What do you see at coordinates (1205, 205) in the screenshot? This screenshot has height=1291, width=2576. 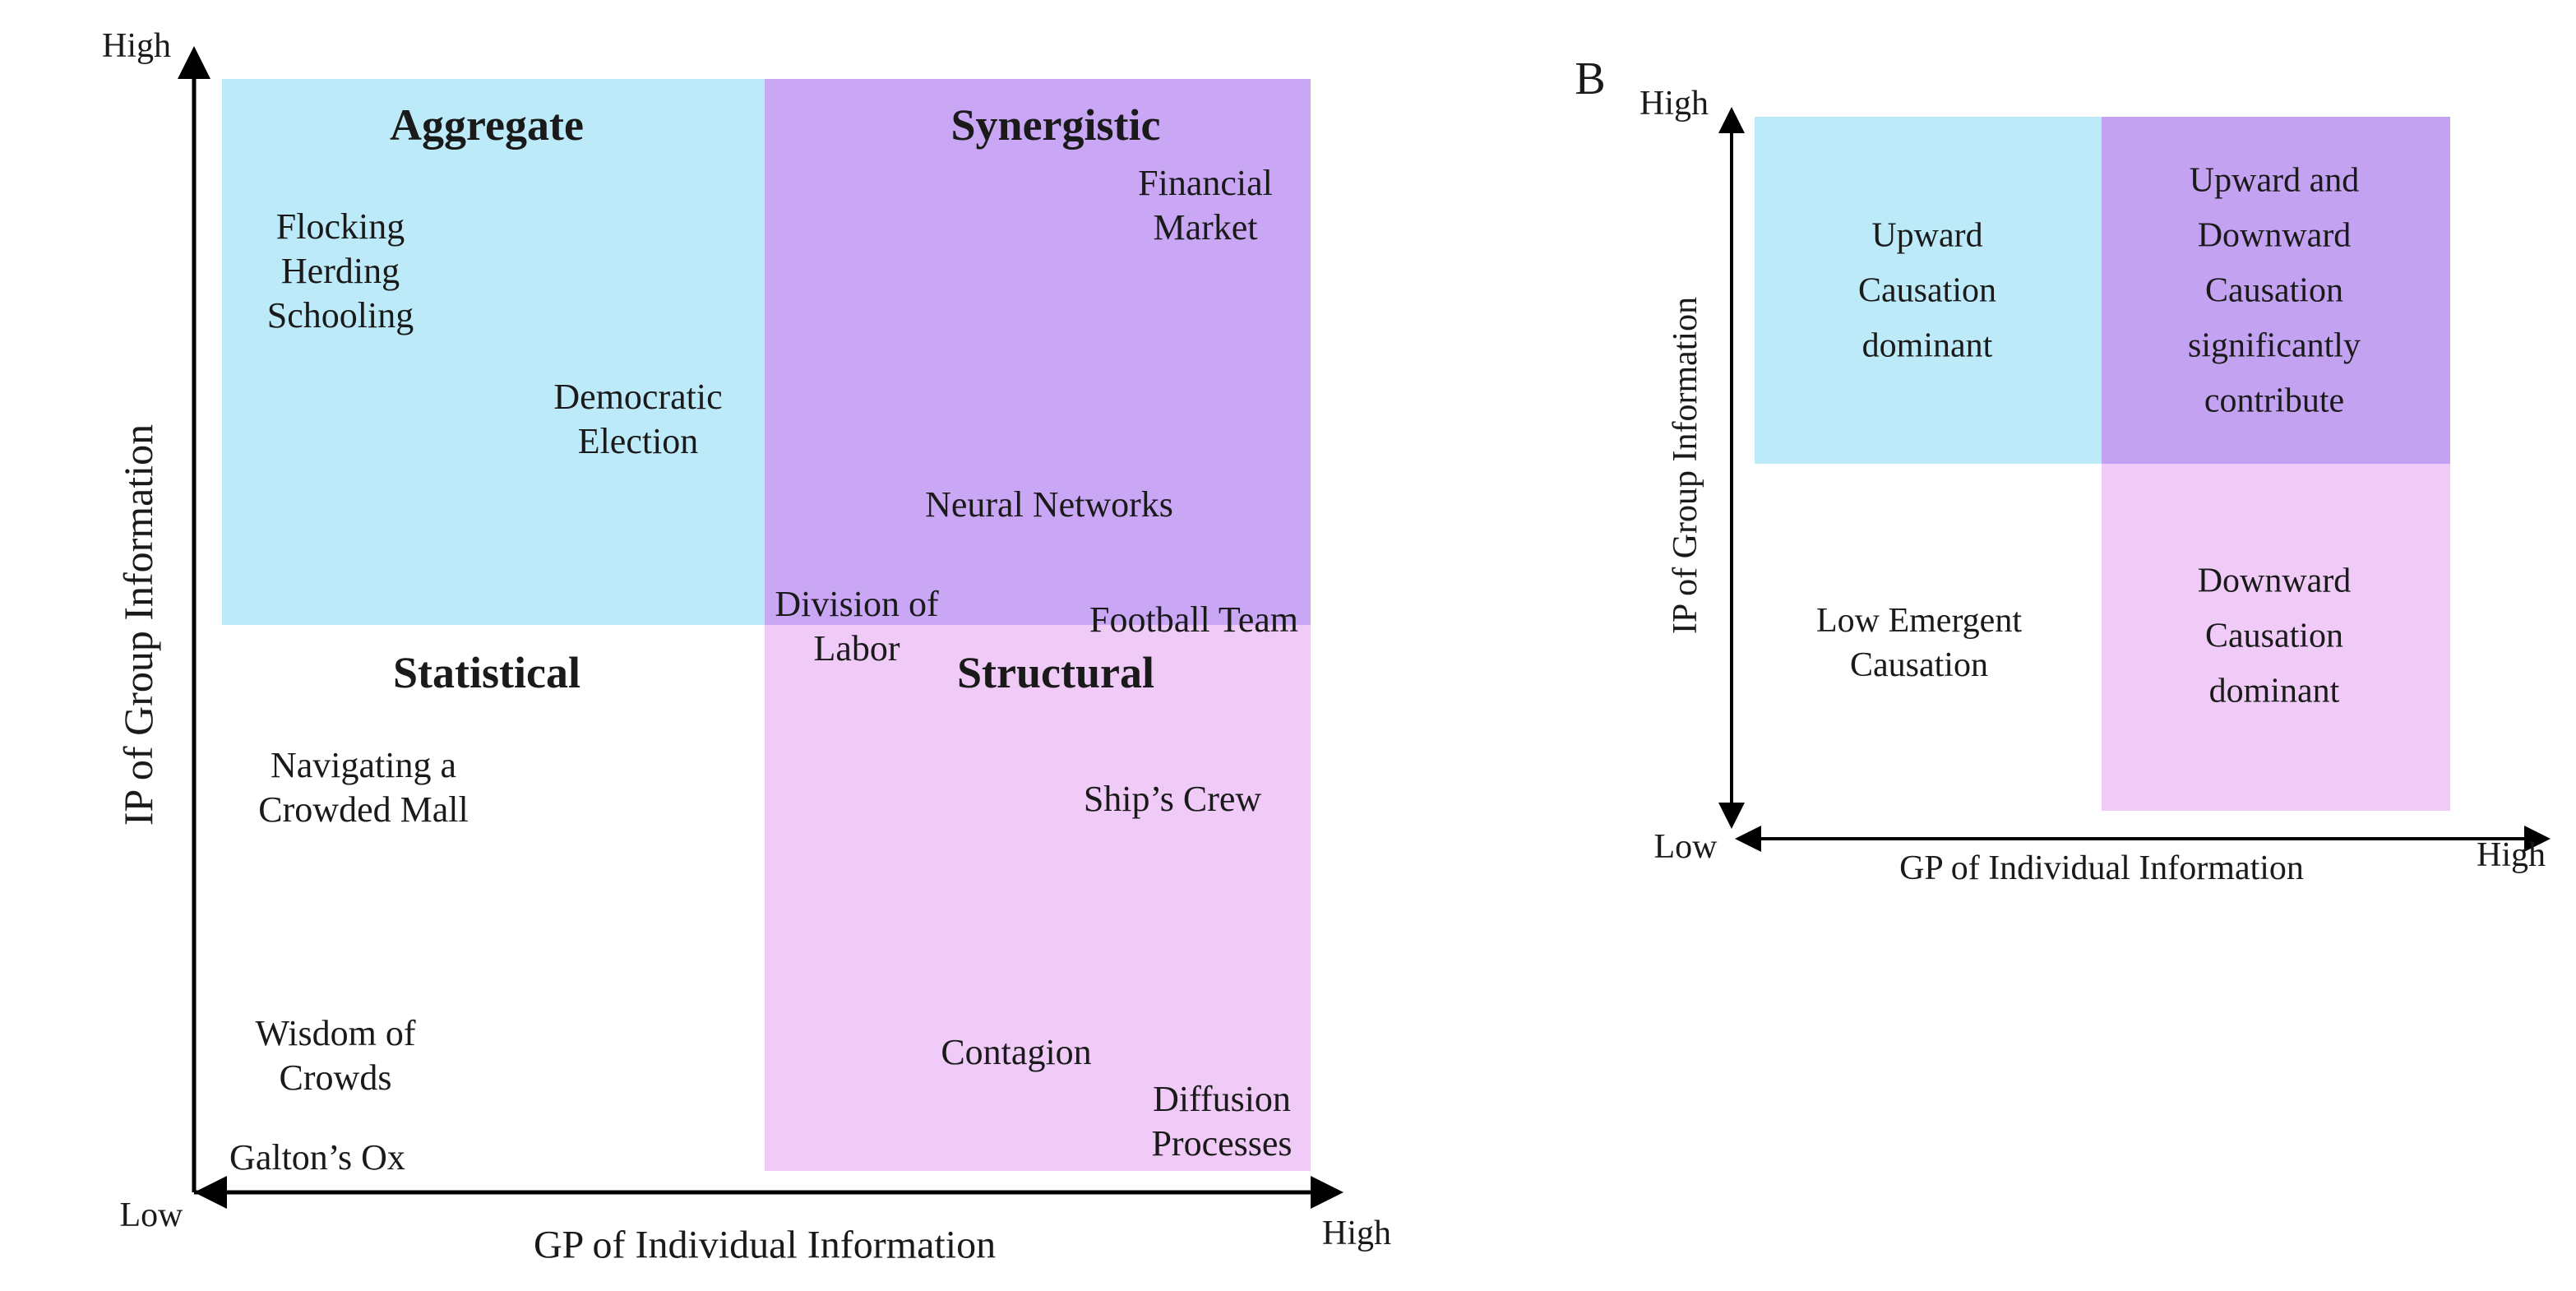 I see `item-financial-market: Financial Market` at bounding box center [1205, 205].